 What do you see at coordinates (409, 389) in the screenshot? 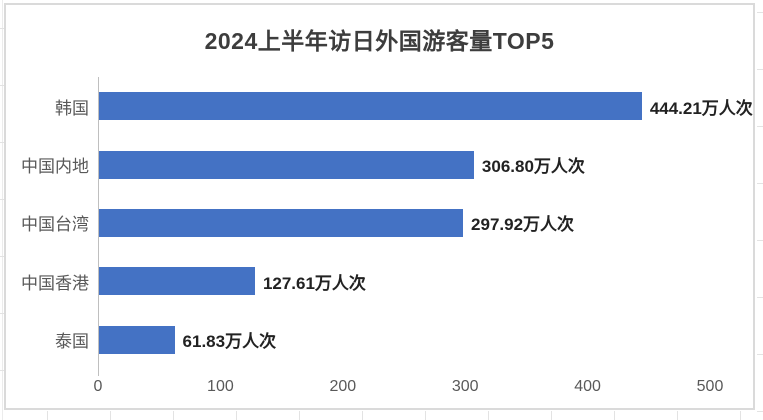
I see `x-axis: 0 100 200 300 400 500` at bounding box center [409, 389].